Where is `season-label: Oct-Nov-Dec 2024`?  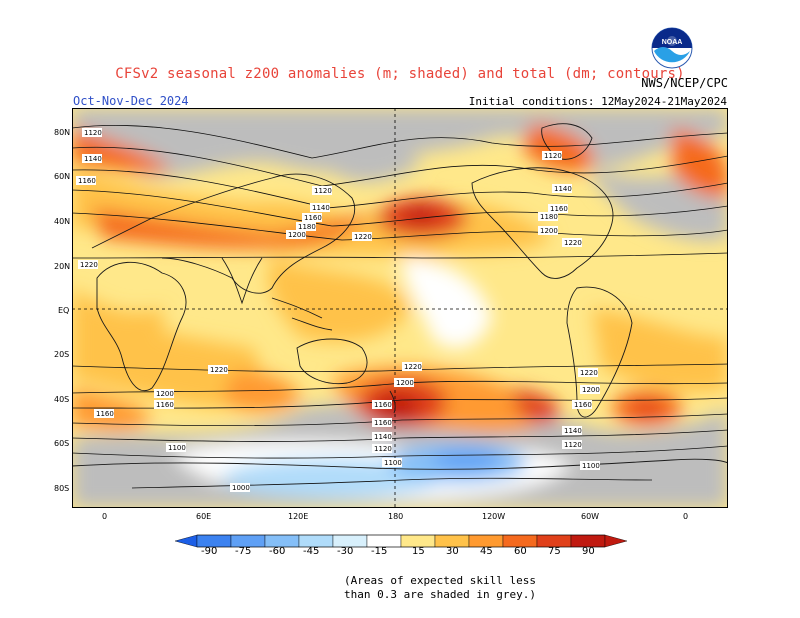
season-label: Oct-Nov-Dec 2024 is located at coordinates (131, 101).